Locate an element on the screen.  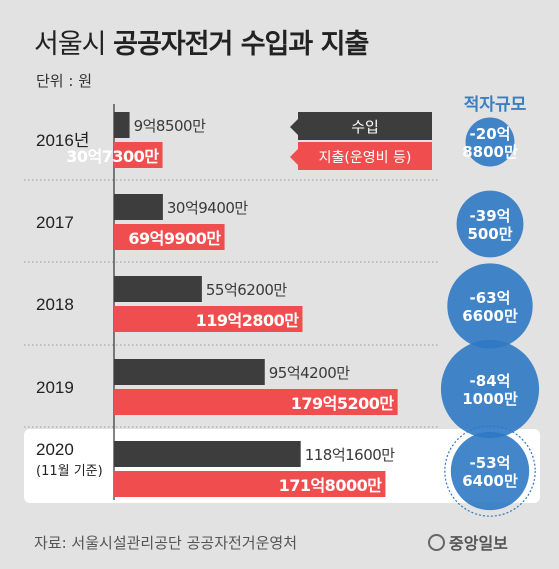
income-value-label: 118억1600만 is located at coordinates (350, 455).